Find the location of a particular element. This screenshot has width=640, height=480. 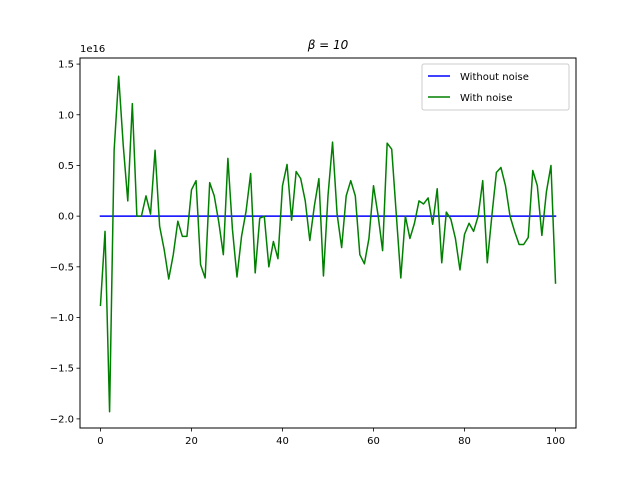

legend-box is located at coordinates (495, 87).